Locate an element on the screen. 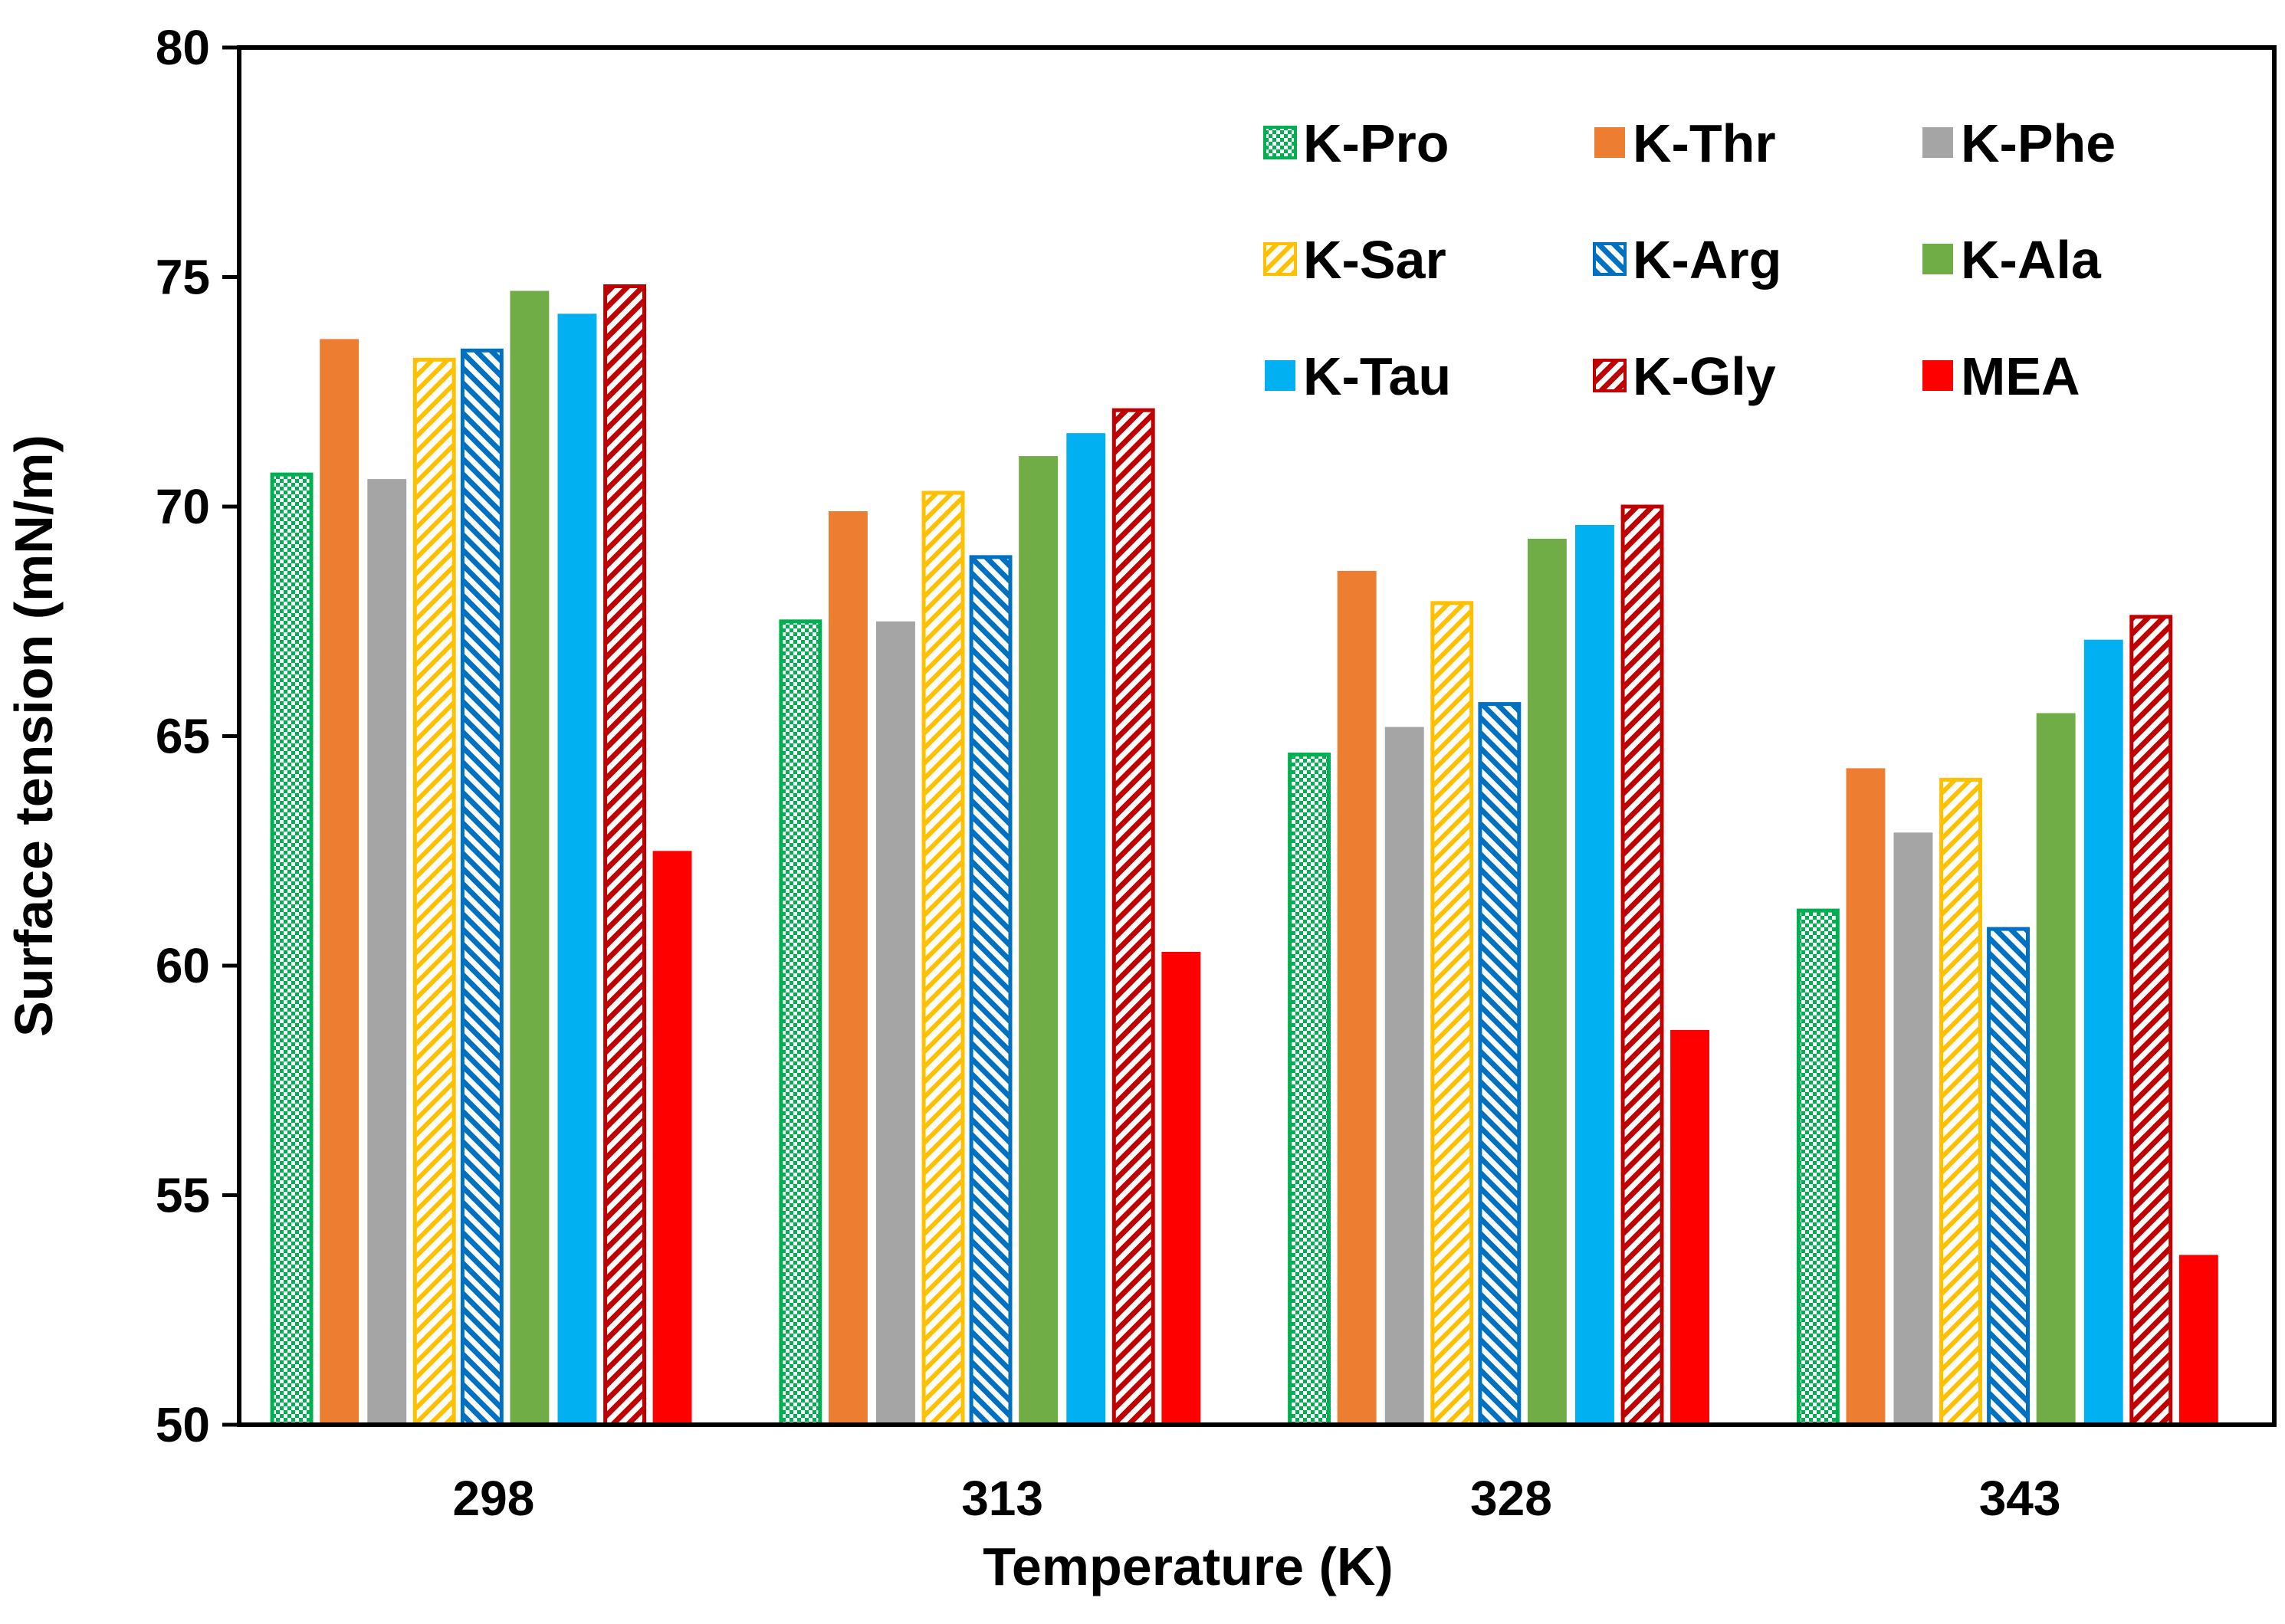  x-tick-label: 298 is located at coordinates (494, 1498).